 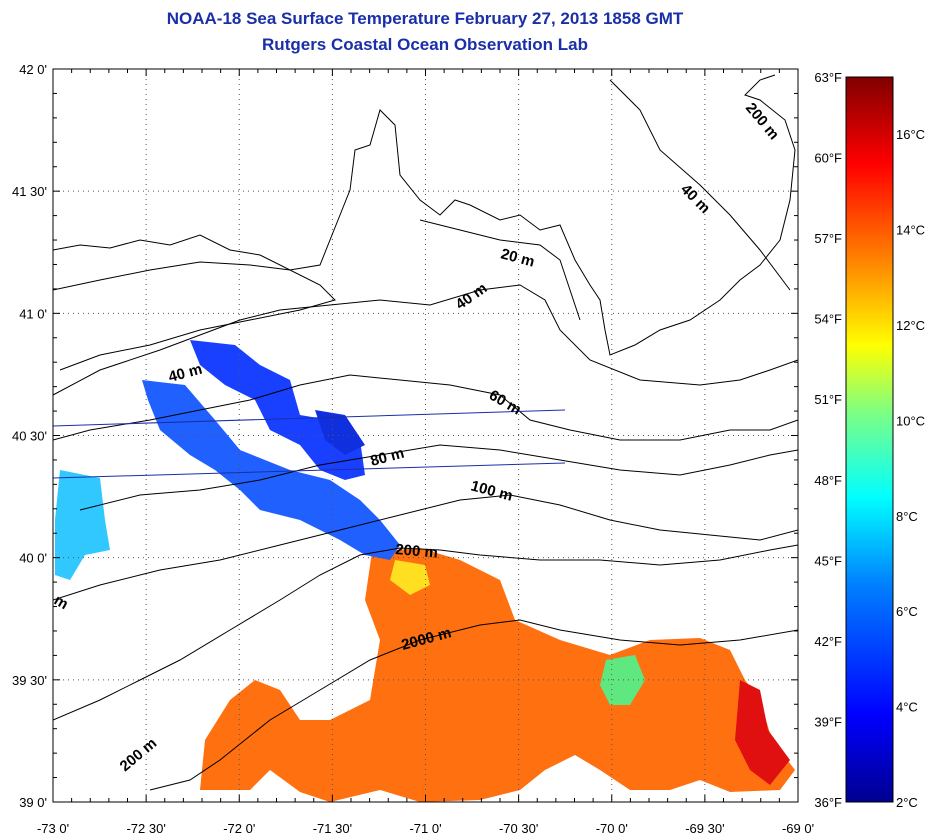 I want to click on lon-label: -69 30', so click(x=704, y=828).